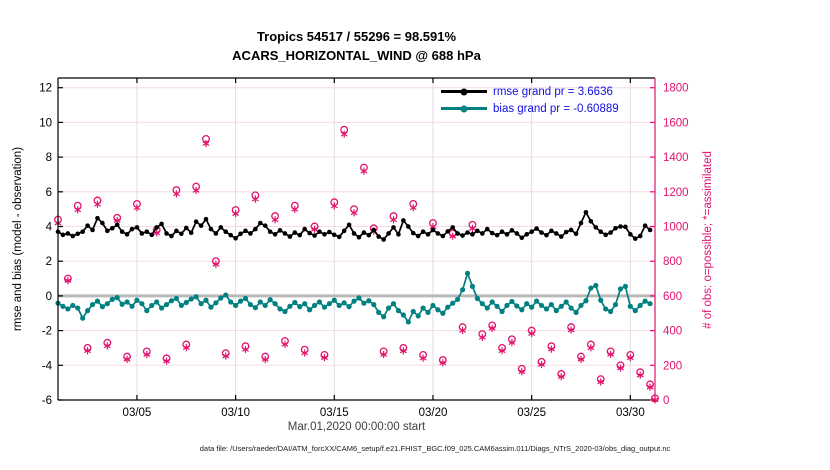 The image size is (830, 470). I want to click on bias-line-swatch-icon, so click(464, 108).